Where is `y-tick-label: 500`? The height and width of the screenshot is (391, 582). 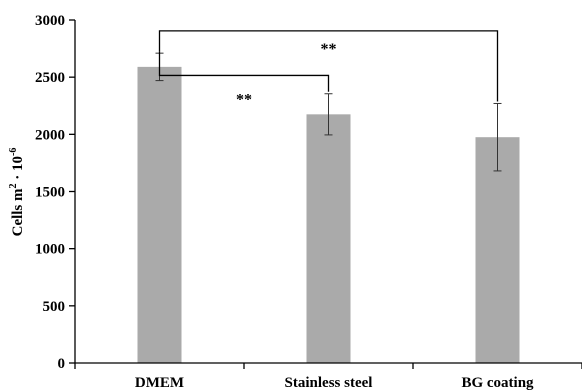
y-tick-label: 500 is located at coordinates (54, 307).